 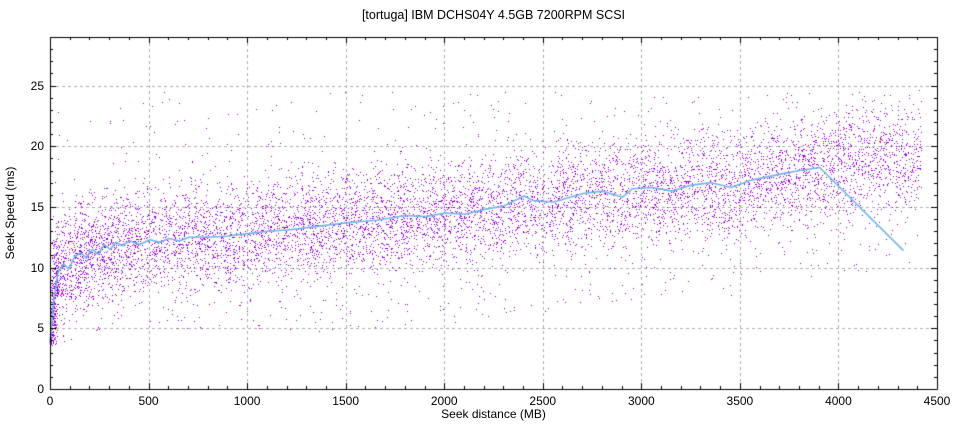 What do you see at coordinates (37, 267) in the screenshot?
I see `y-tick-label: 10` at bounding box center [37, 267].